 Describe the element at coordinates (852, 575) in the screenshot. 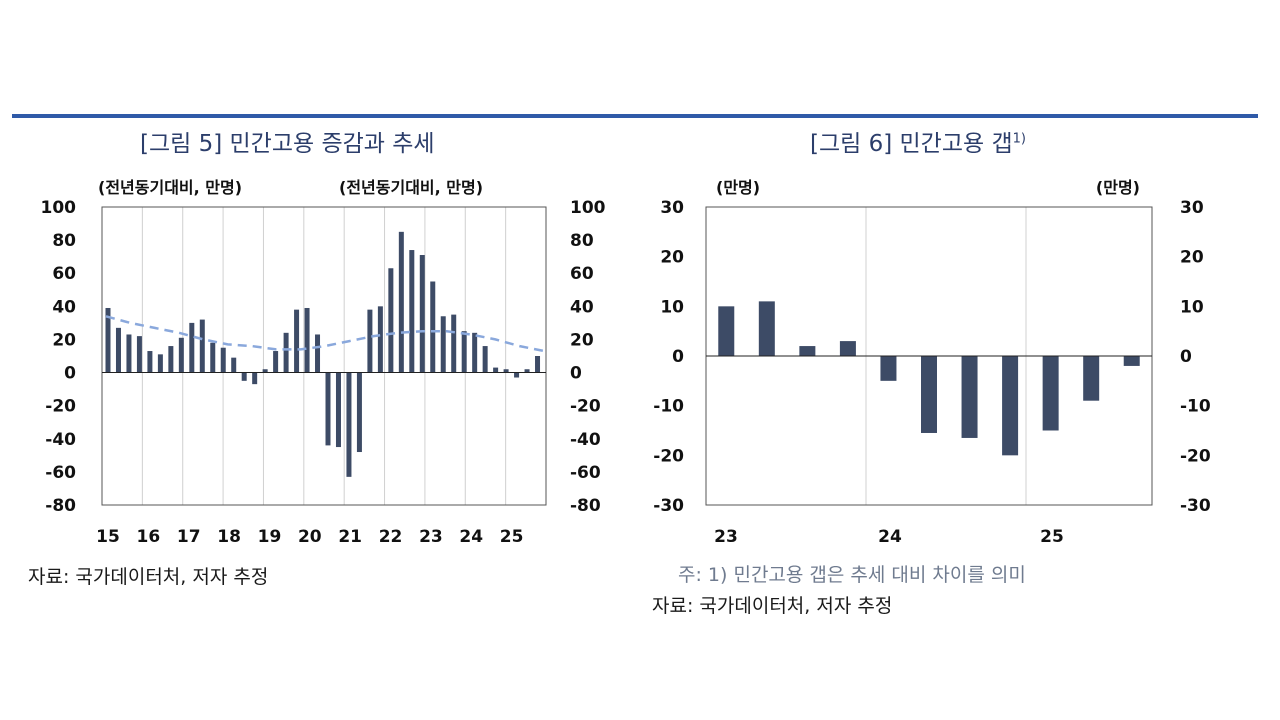

I see `figure6-note: 주: 1) 민간고용 갭은 추세 대비 차이를 의미` at that location.